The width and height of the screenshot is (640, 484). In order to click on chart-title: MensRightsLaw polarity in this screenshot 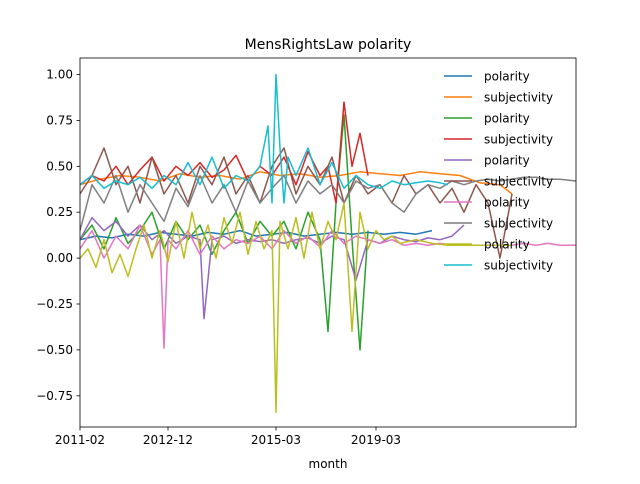, I will do `click(328, 45)`.